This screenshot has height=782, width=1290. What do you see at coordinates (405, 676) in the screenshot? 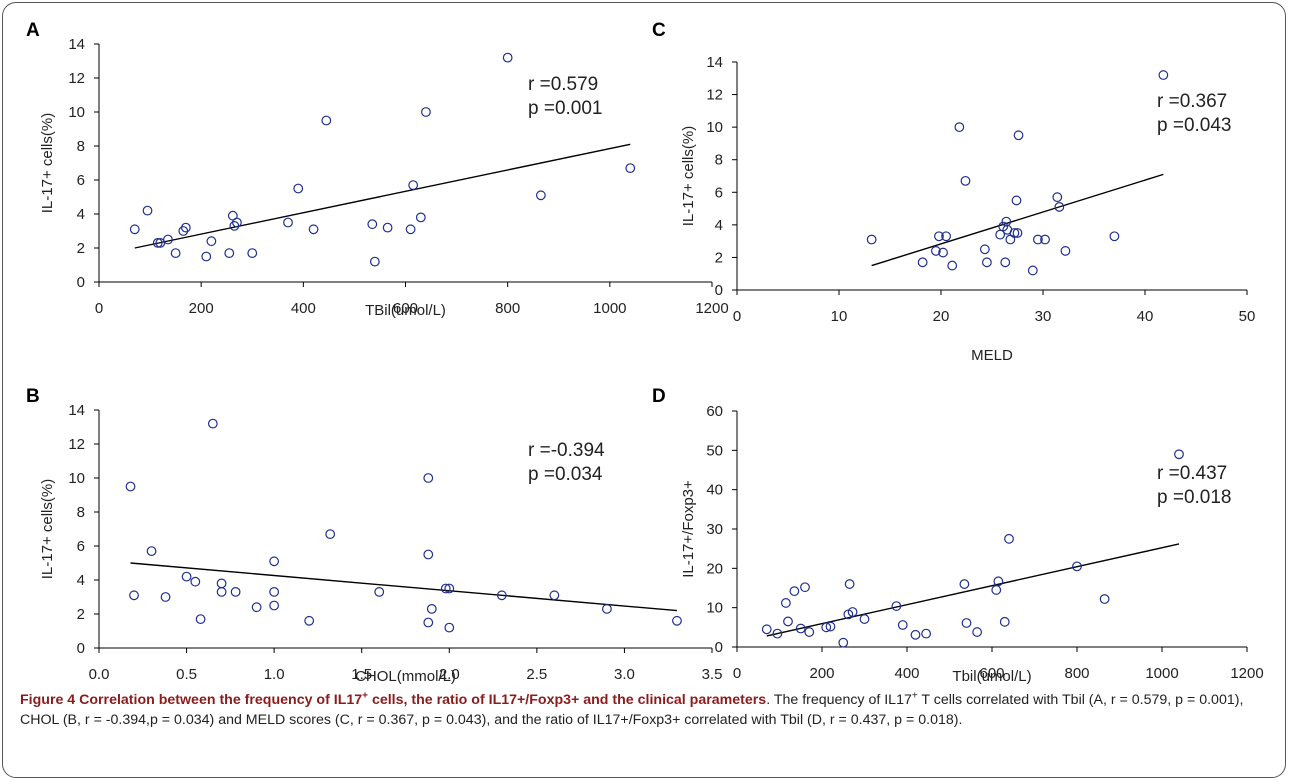
I see `x-axis-label-b: CHOL(mmol/L)` at bounding box center [405, 676].